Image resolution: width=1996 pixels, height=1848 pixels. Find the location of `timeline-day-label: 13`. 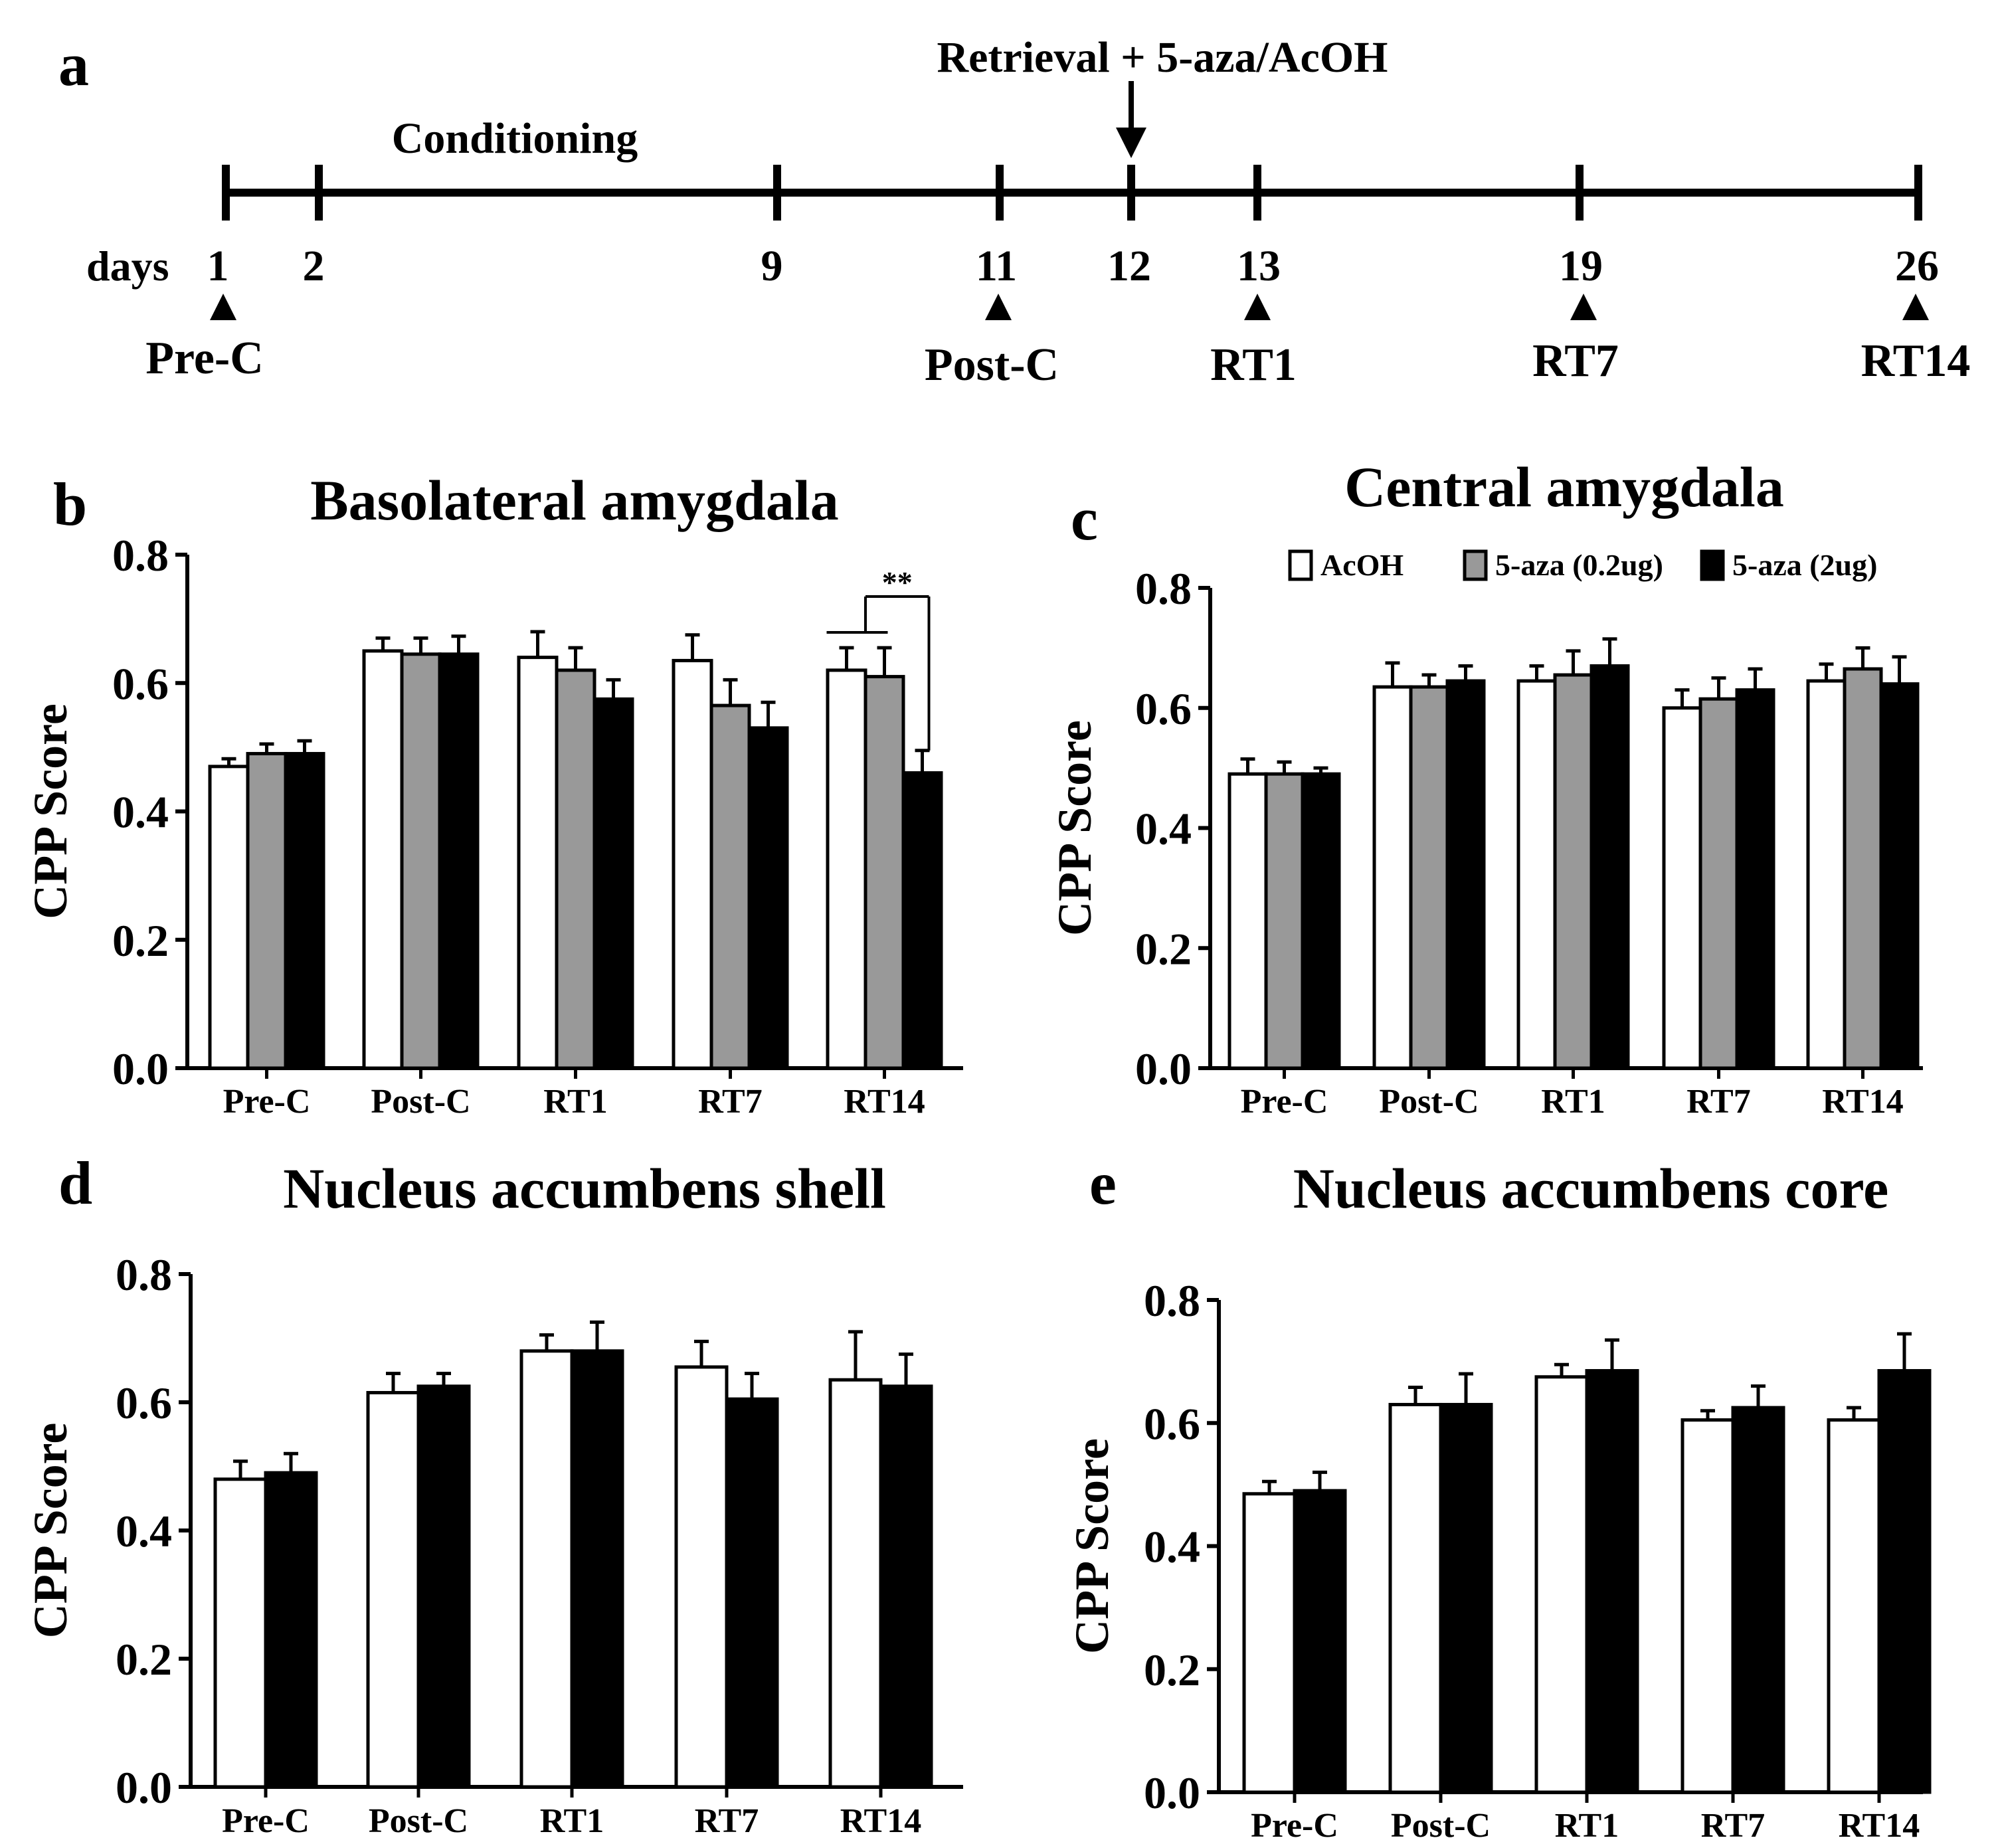

timeline-day-label: 13 is located at coordinates (1259, 266).